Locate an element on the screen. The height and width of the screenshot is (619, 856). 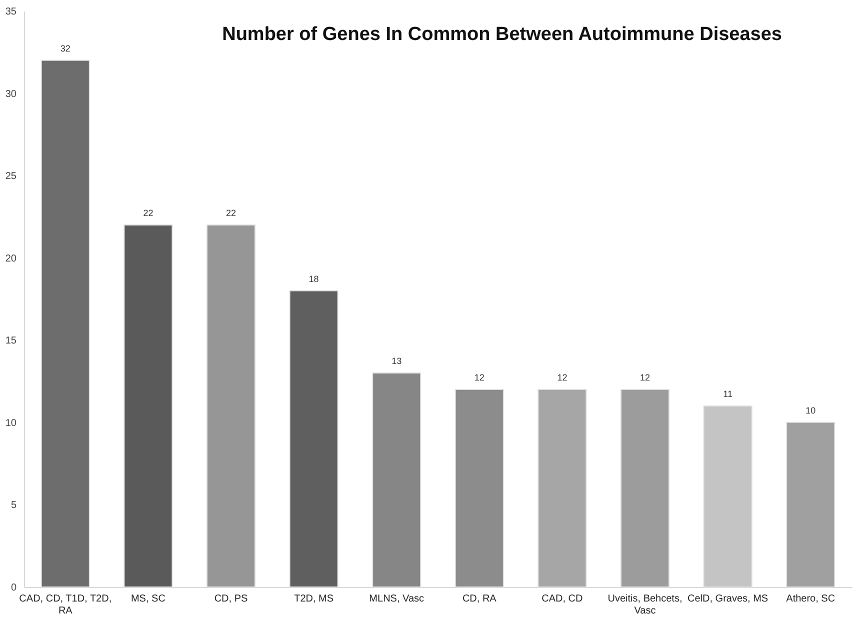
x-tick-label: Athero, SC is located at coordinates (811, 599).